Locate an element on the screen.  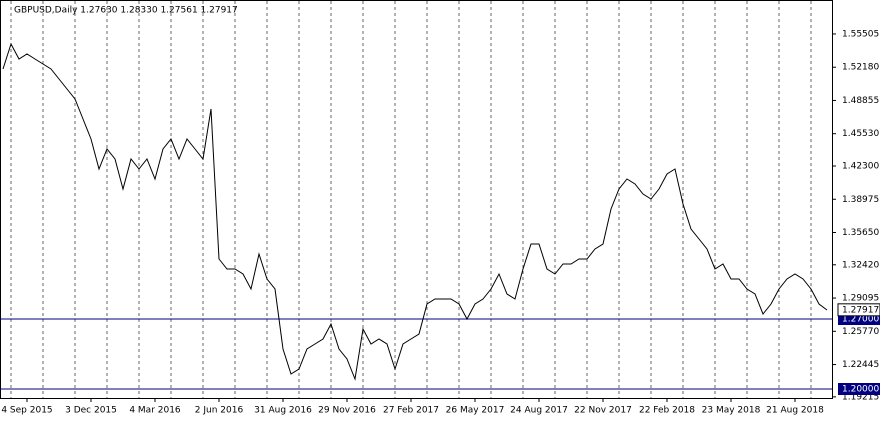
x-tick-label: 27 Feb 2017 is located at coordinates (411, 411).